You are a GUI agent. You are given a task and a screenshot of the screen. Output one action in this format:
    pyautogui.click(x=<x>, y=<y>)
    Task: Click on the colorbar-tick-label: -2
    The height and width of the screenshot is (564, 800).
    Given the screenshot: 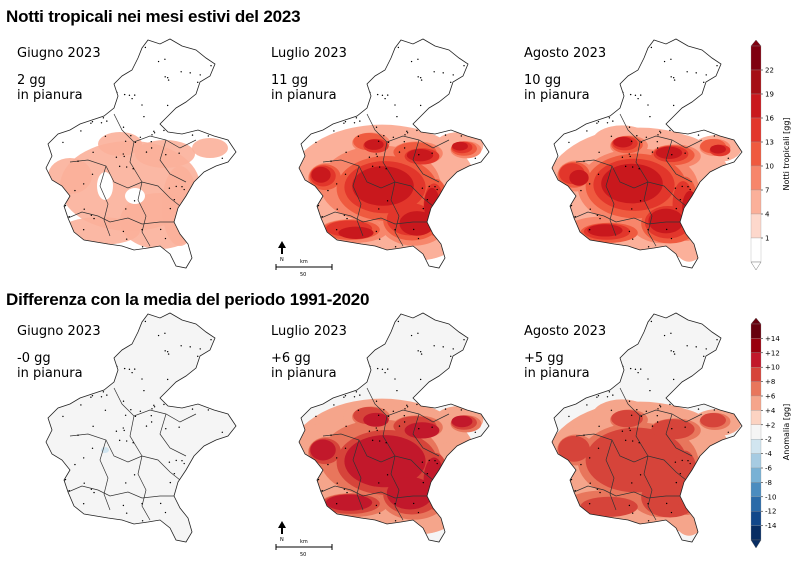 What is the action you would take?
    pyautogui.click(x=768, y=440)
    